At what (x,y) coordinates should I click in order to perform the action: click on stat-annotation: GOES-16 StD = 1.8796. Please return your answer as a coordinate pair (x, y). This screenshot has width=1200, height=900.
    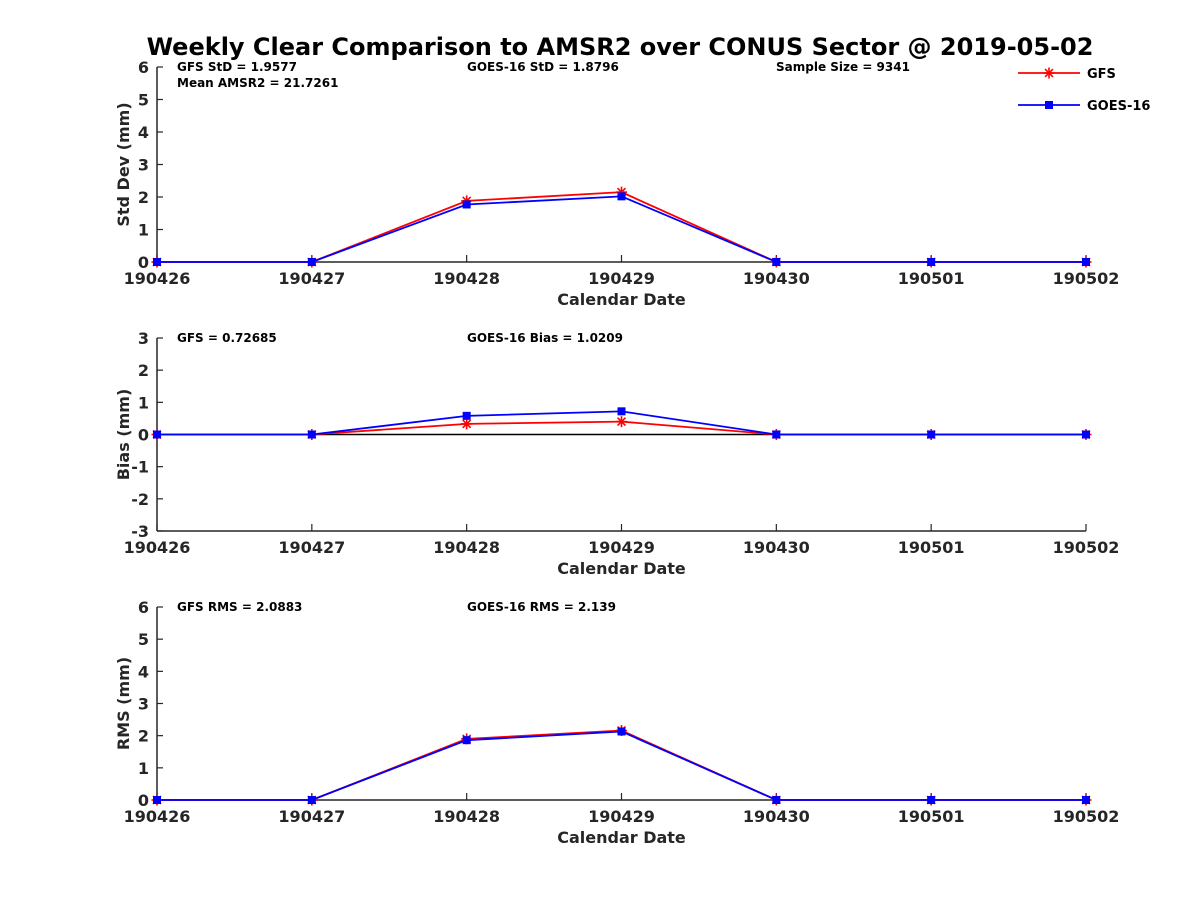
    Looking at the image, I should click on (543, 67).